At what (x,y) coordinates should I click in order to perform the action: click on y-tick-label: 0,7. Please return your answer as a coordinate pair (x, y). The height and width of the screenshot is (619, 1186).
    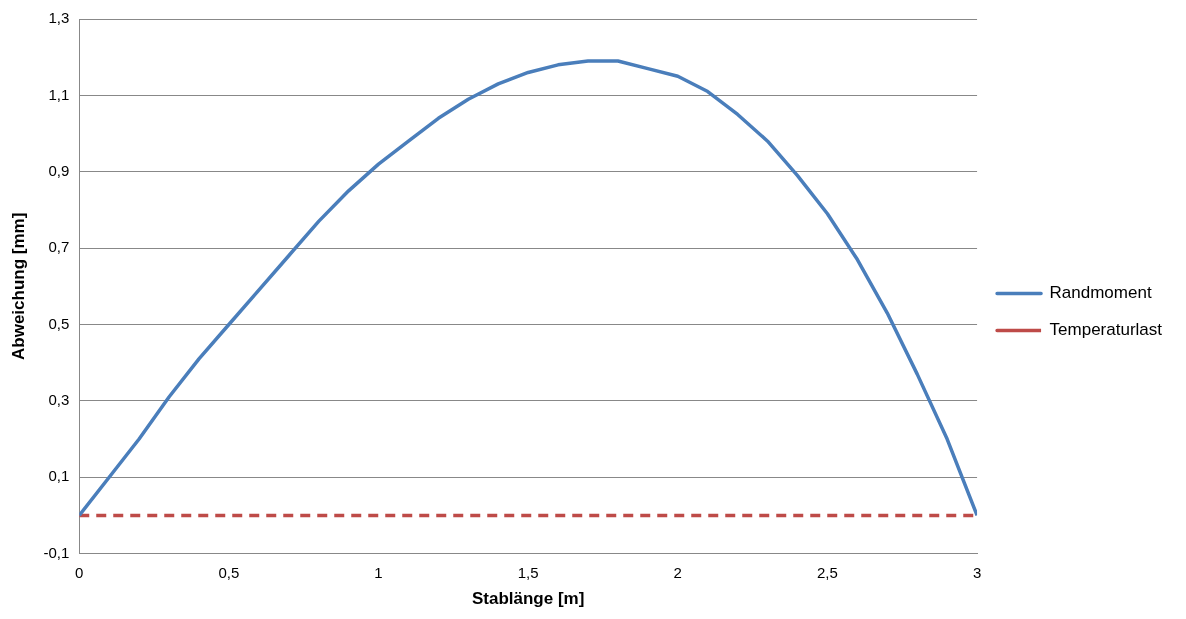
    Looking at the image, I should click on (59, 247).